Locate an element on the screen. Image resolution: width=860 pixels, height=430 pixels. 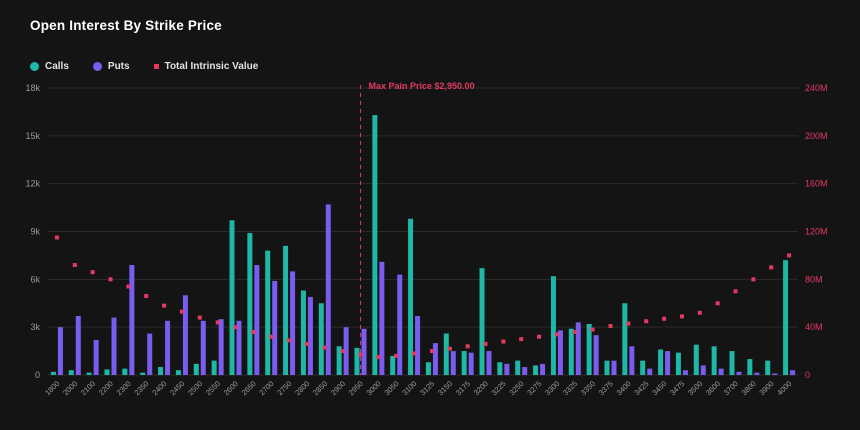
x-axis-tick: 3400 is located at coordinates (624, 388).